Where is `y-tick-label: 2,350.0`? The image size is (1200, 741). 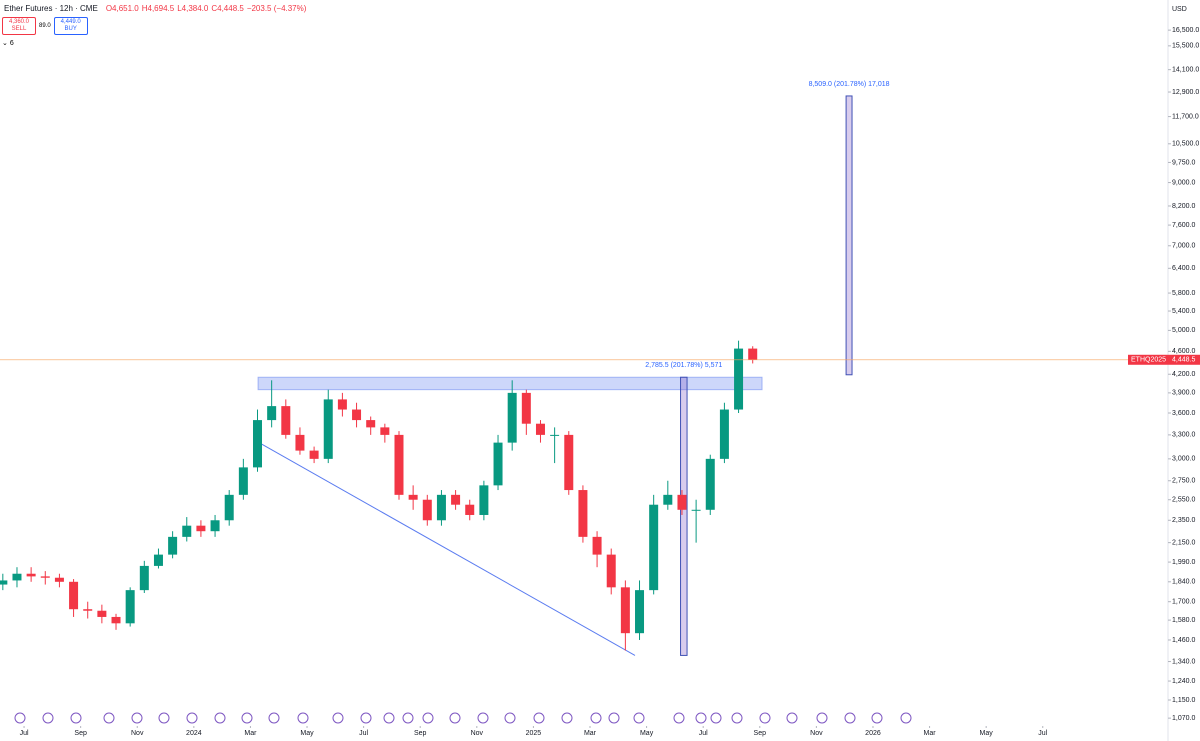
y-tick-label: 2,350.0 is located at coordinates (1183, 520).